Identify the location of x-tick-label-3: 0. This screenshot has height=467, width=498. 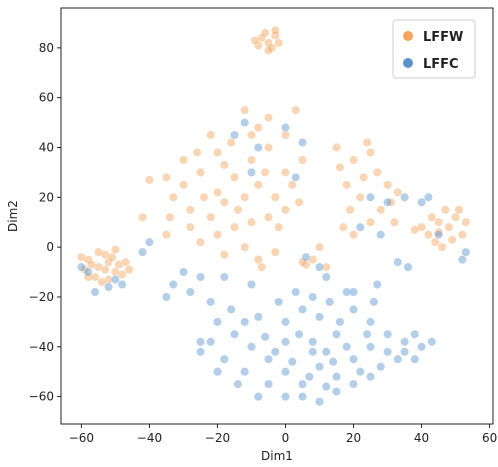
(286, 438).